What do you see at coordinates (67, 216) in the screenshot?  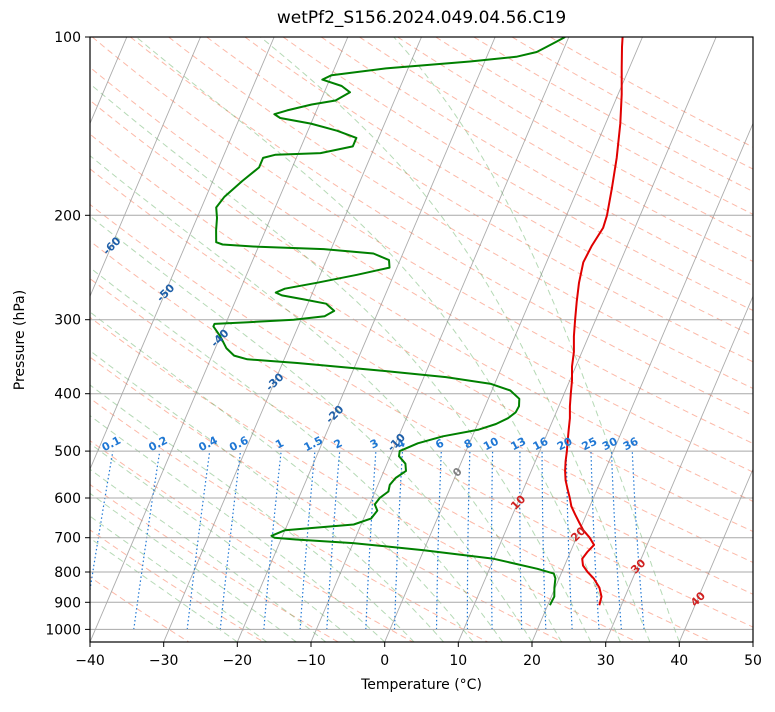 I see `y-tick-label: 200` at bounding box center [67, 216].